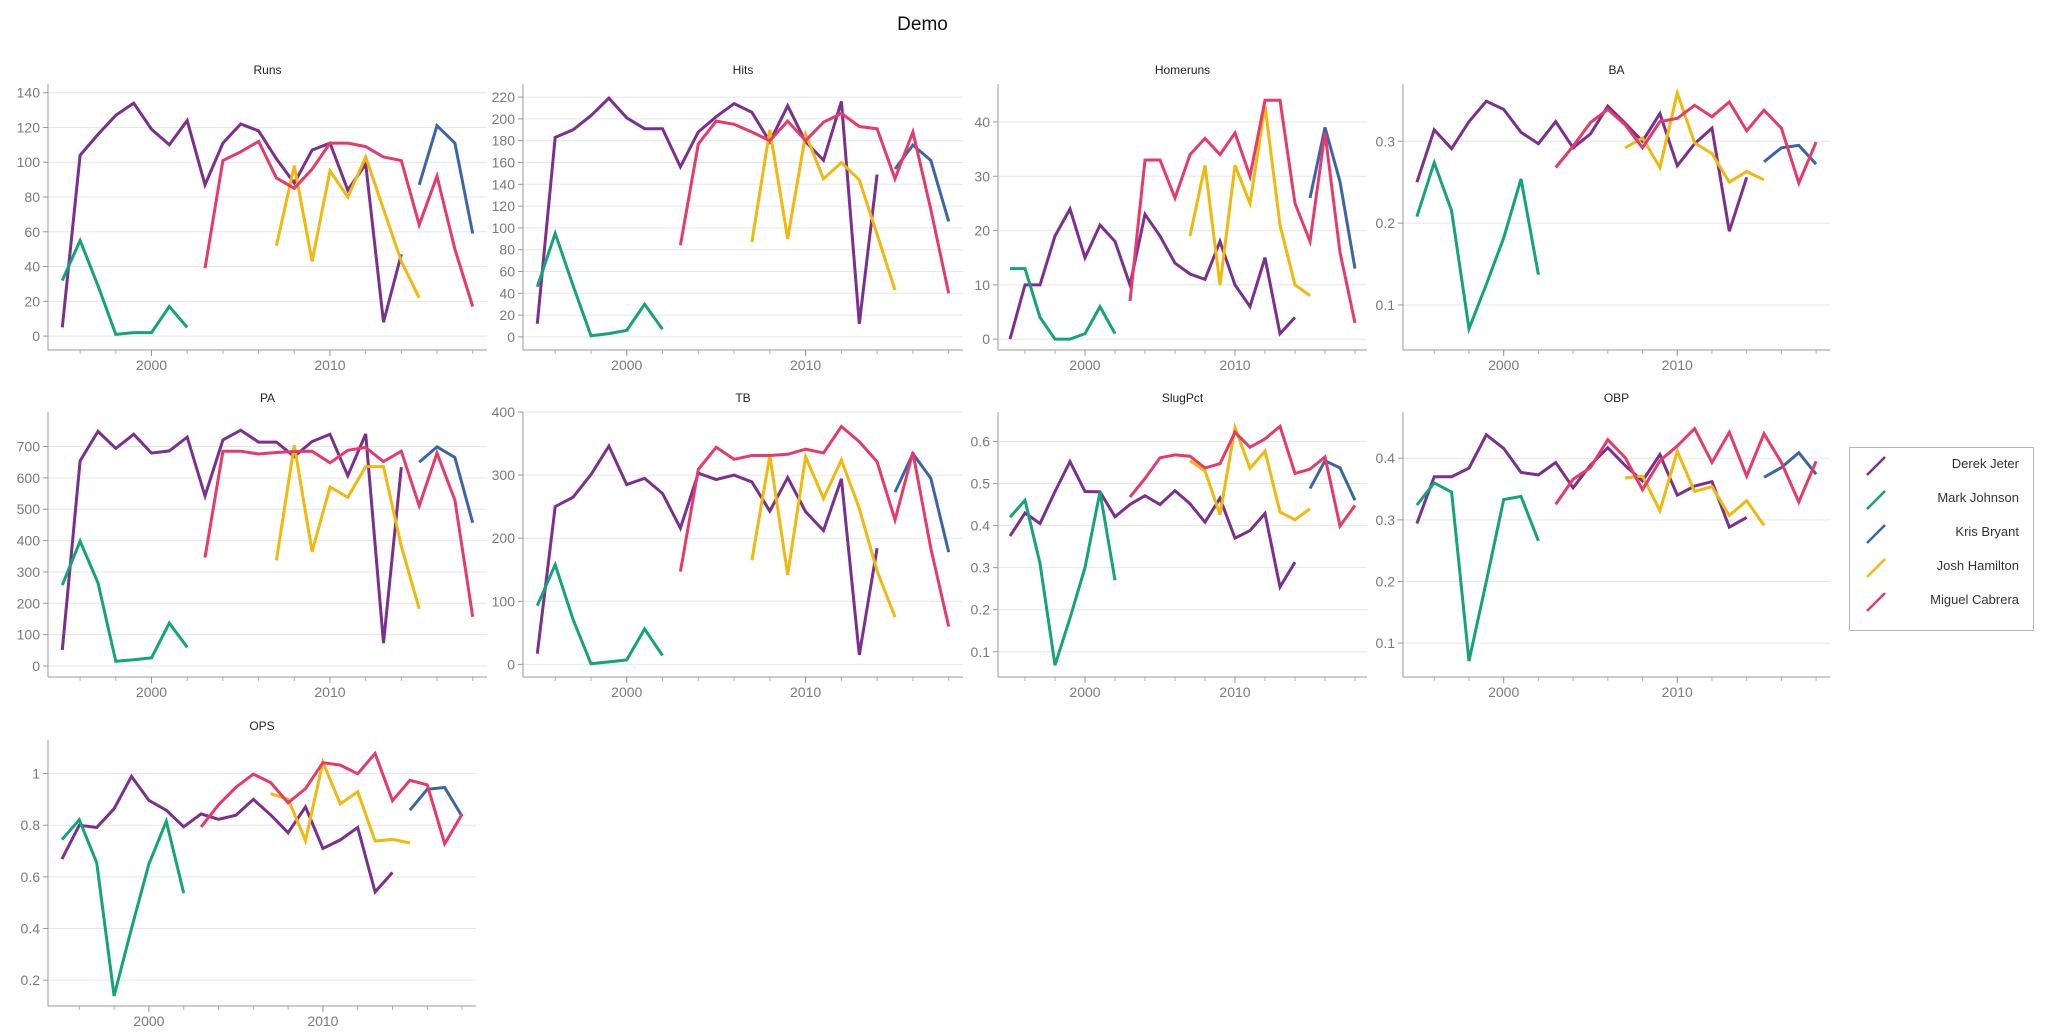 The height and width of the screenshot is (1035, 2048). What do you see at coordinates (1942, 465) in the screenshot?
I see `legend-item: Derek Jeter` at bounding box center [1942, 465].